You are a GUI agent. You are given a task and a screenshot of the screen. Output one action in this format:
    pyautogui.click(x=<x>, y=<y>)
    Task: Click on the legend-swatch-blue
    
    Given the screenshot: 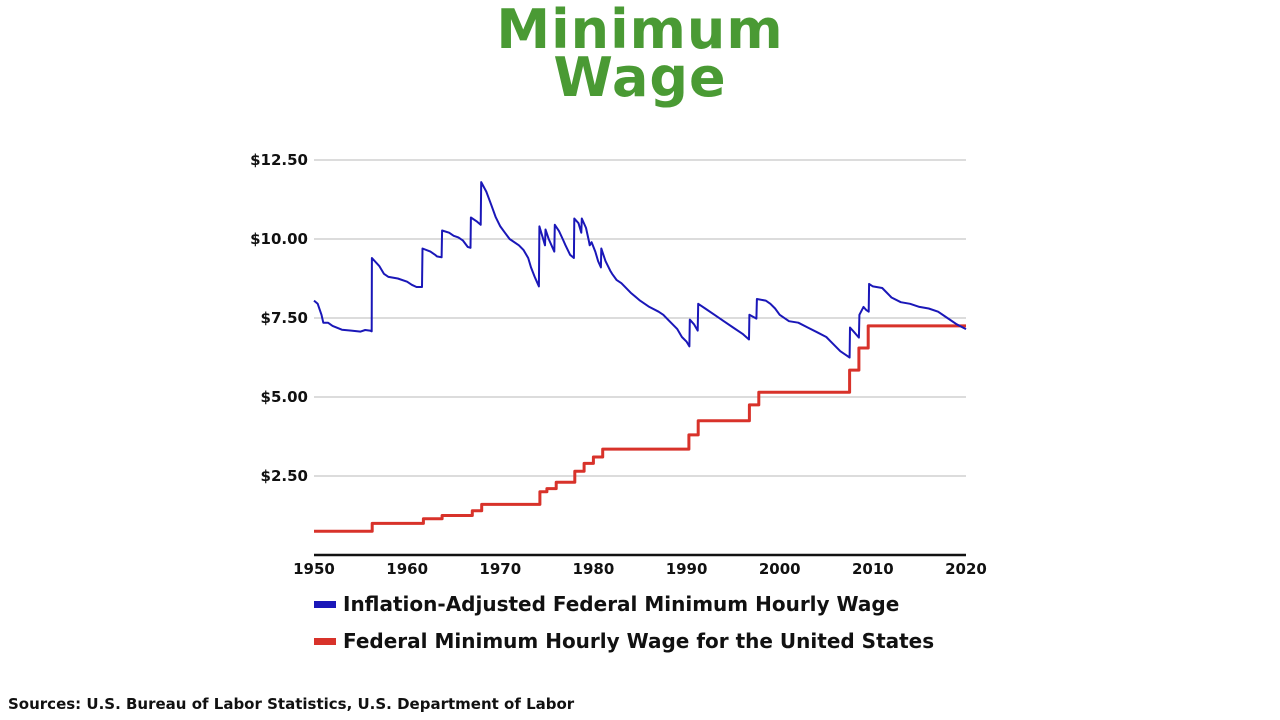 What is the action you would take?
    pyautogui.click(x=325, y=604)
    